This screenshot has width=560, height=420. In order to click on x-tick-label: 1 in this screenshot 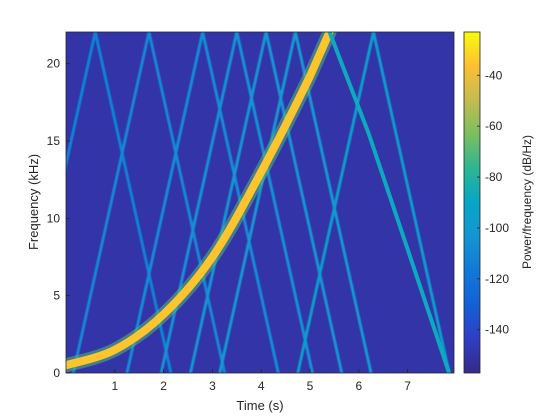, I will do `click(114, 386)`.